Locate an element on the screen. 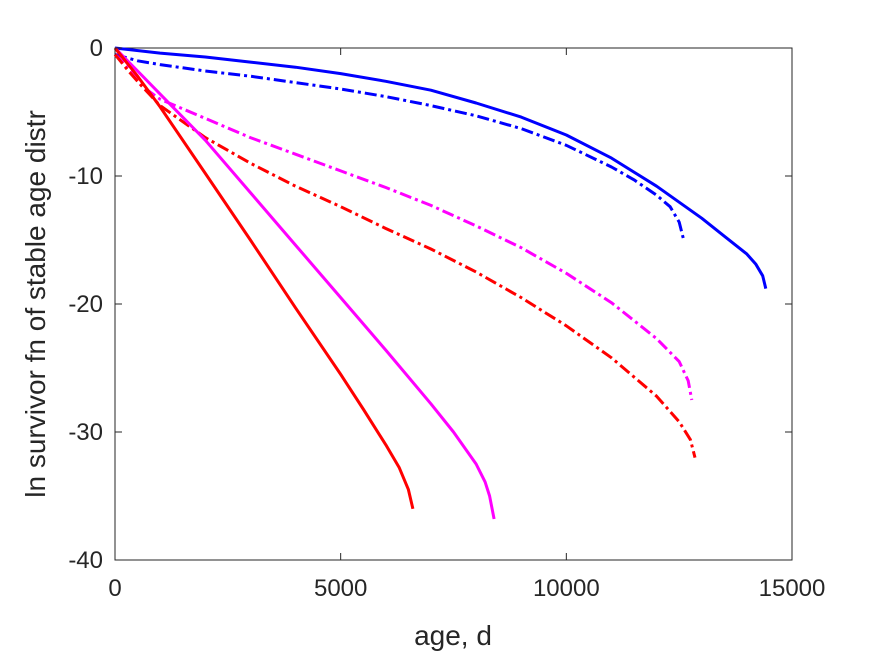  x-axis-title: age, d is located at coordinates (453, 635).